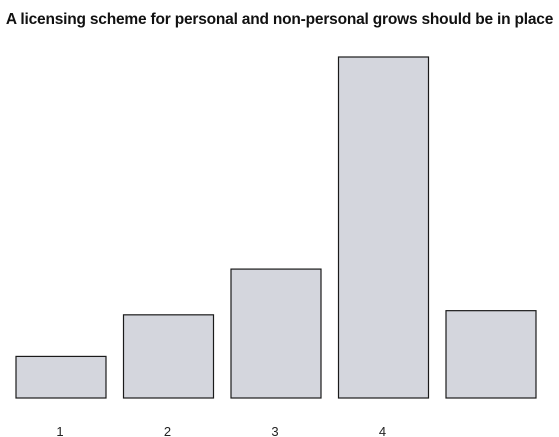  I want to click on x-tick-label-3: 3, so click(274, 430).